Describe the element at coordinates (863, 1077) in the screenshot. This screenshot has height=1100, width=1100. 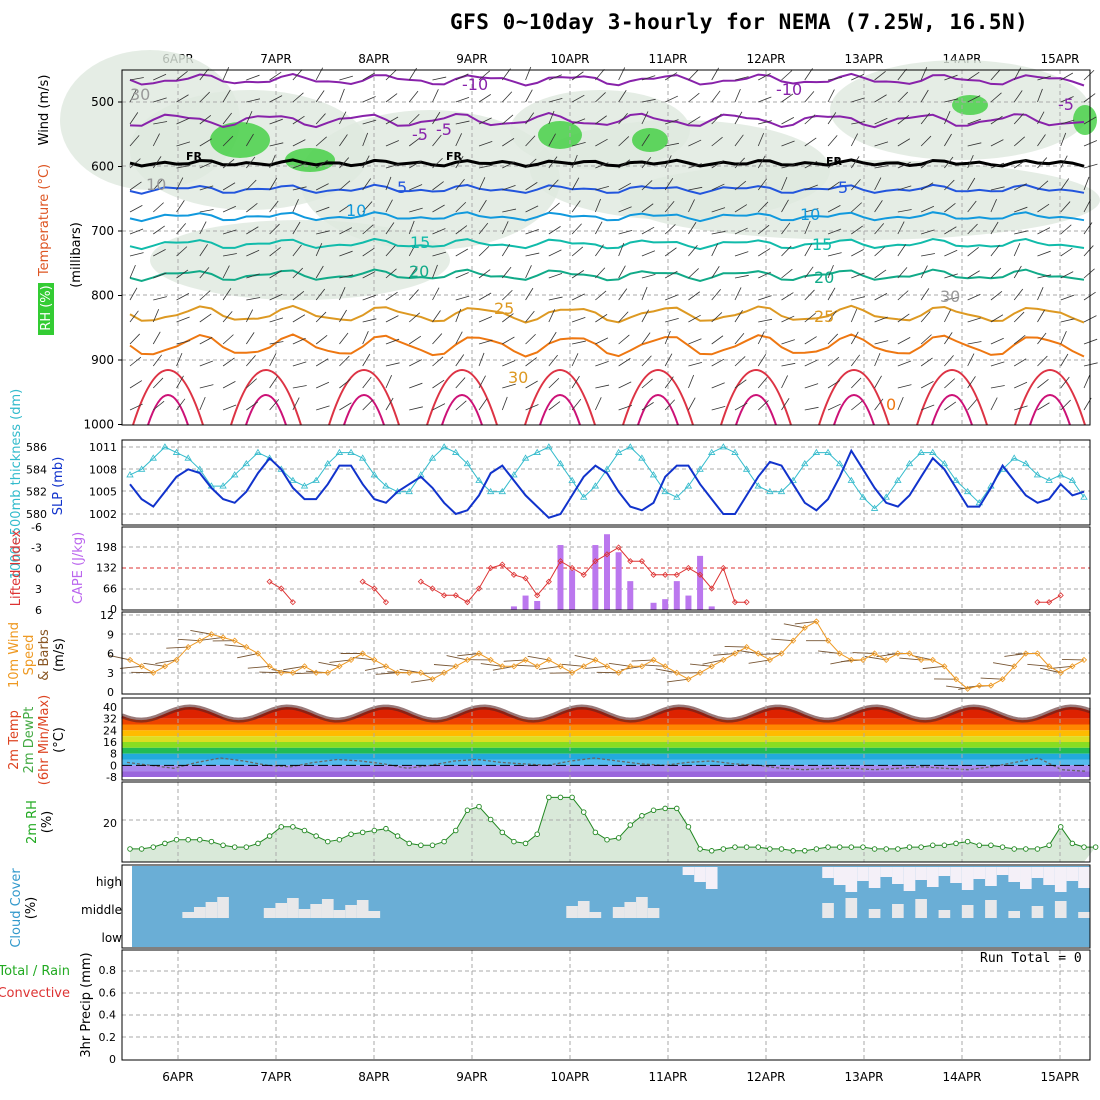
I see `day-label-bottom: 13APR` at that location.